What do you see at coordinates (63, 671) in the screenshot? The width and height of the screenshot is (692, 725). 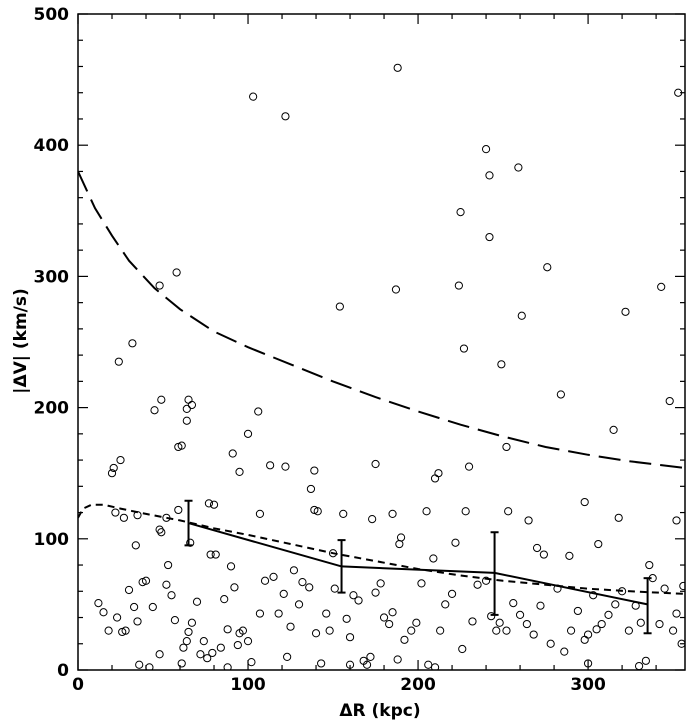 I see `y-tick-label: 0` at bounding box center [63, 671].